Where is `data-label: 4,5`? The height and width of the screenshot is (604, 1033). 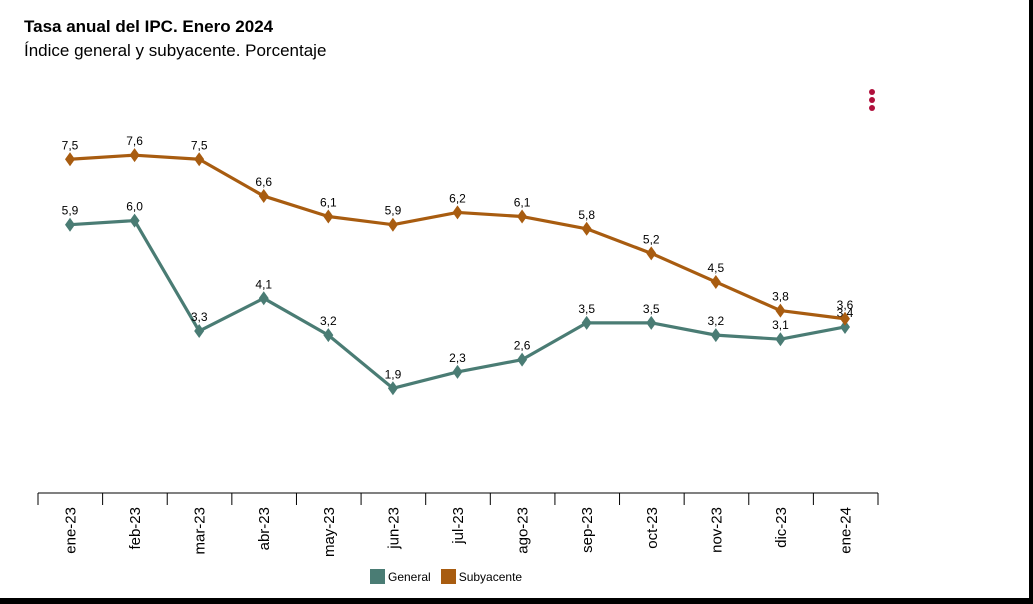
data-label: 4,5 is located at coordinates (715, 268).